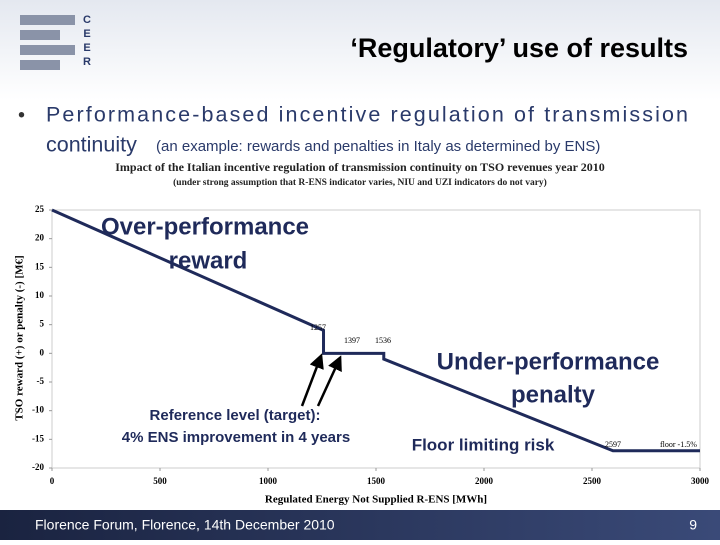 This screenshot has height=545, width=720. What do you see at coordinates (360, 525) in the screenshot?
I see `footer-band` at bounding box center [360, 525].